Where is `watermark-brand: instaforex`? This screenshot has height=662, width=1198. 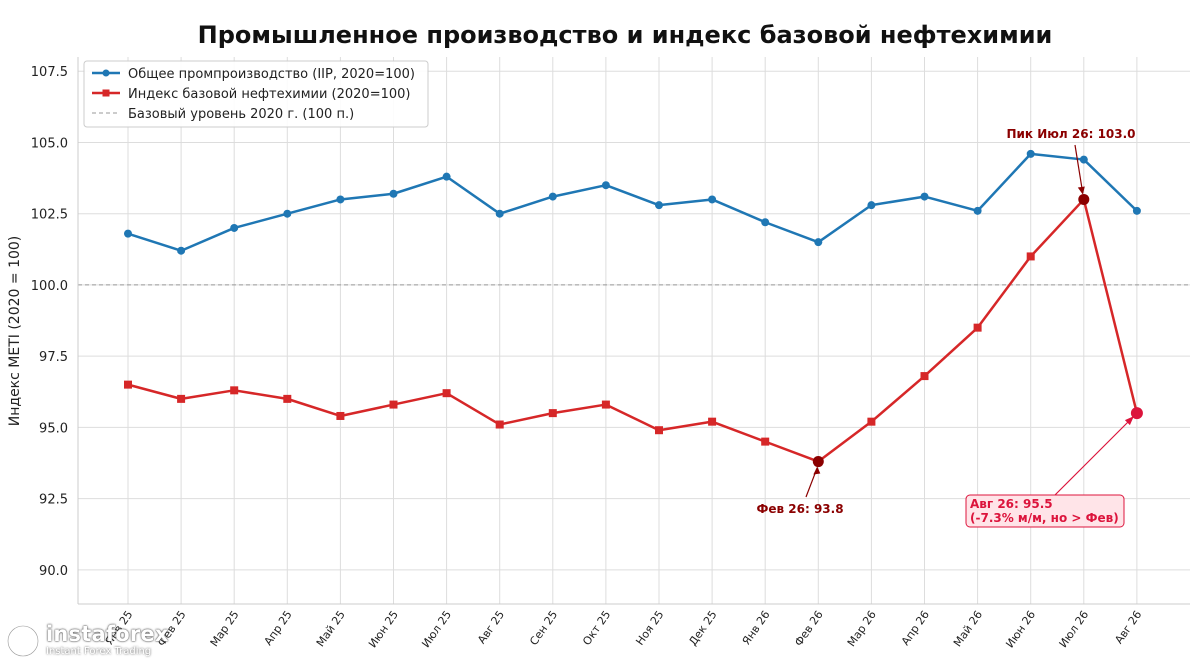
watermark-brand: instaforex is located at coordinates (107, 634).